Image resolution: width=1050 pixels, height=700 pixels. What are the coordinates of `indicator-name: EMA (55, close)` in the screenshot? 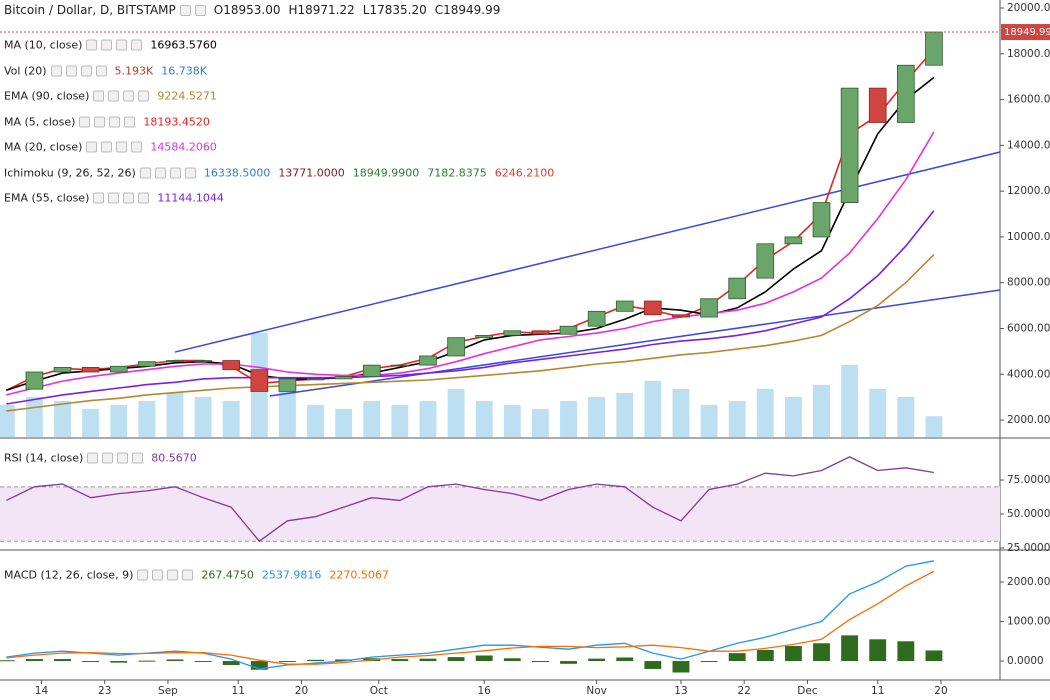 It's located at (47, 198).